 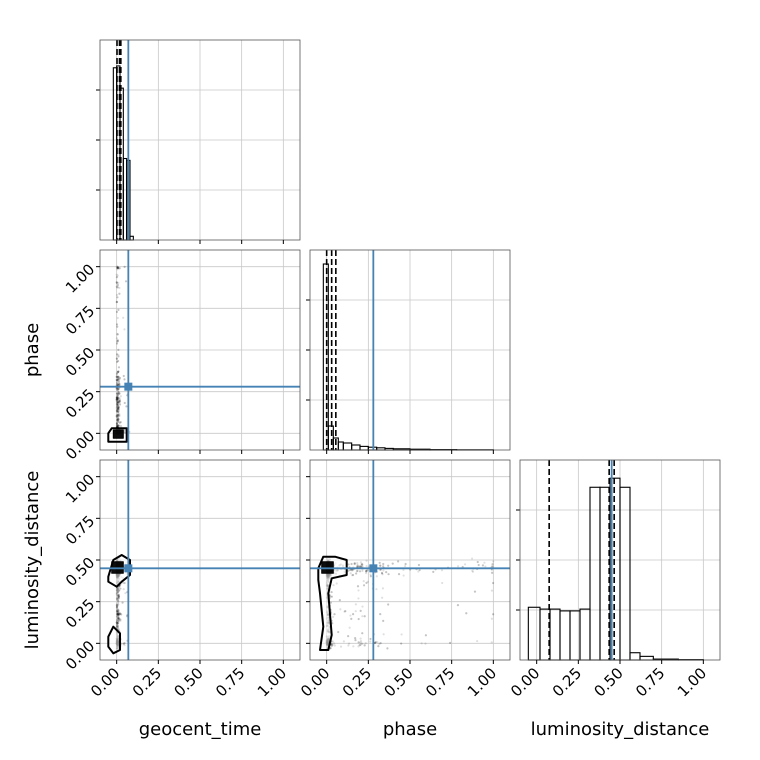 I want to click on y-tick-label: 0.25, so click(x=80, y=403).